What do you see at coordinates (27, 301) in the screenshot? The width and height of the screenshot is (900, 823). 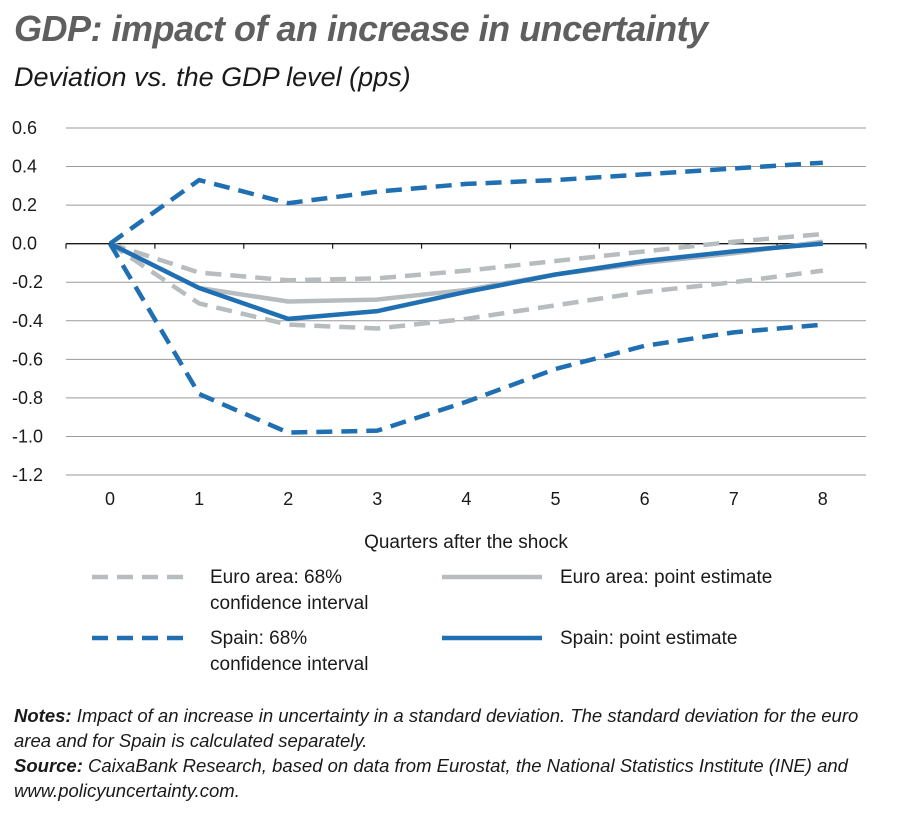 I see `y-axis-ticks: 0.6 0.4 0.2 0.0 -0.2 -0.4 -0.6 -0.8 -1.0 -1.2` at bounding box center [27, 301].